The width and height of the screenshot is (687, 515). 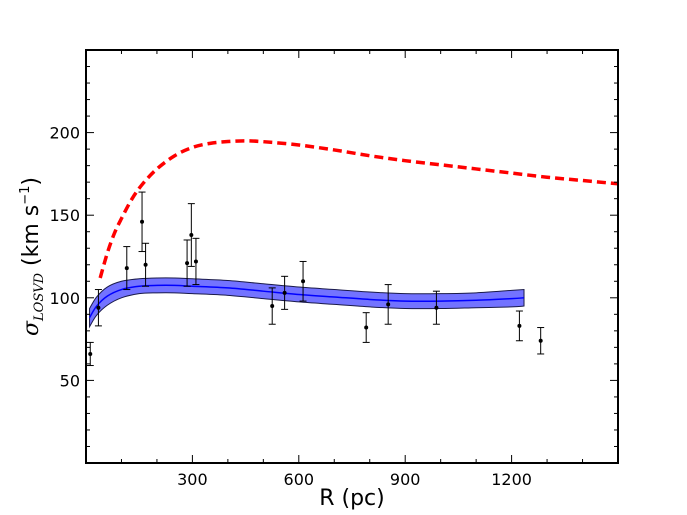 What do you see at coordinates (64, 215) in the screenshot?
I see `y-tick-label: 150` at bounding box center [64, 215].